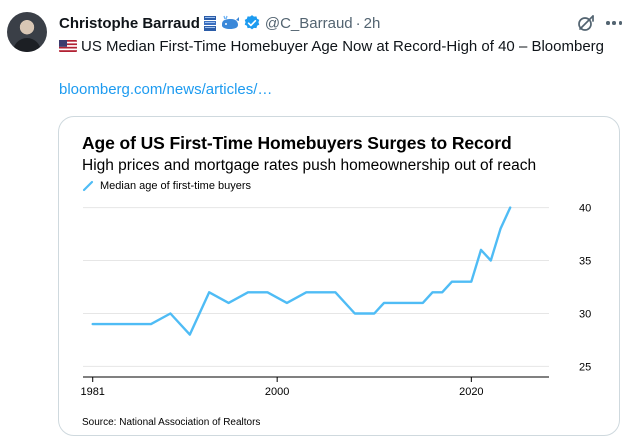  I want to click on tweet-timestamp: 2h, so click(372, 23).